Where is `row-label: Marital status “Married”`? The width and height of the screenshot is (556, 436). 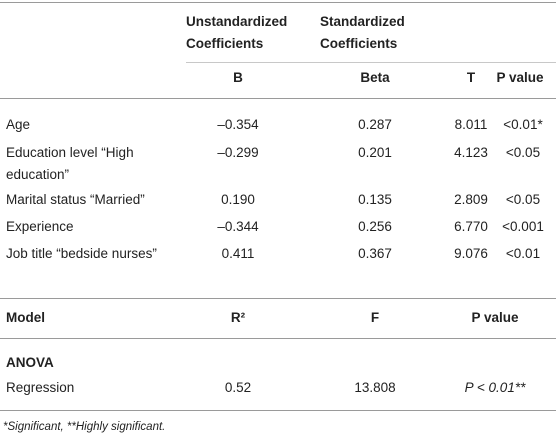
row-label: Marital status “Married” is located at coordinates (75, 199).